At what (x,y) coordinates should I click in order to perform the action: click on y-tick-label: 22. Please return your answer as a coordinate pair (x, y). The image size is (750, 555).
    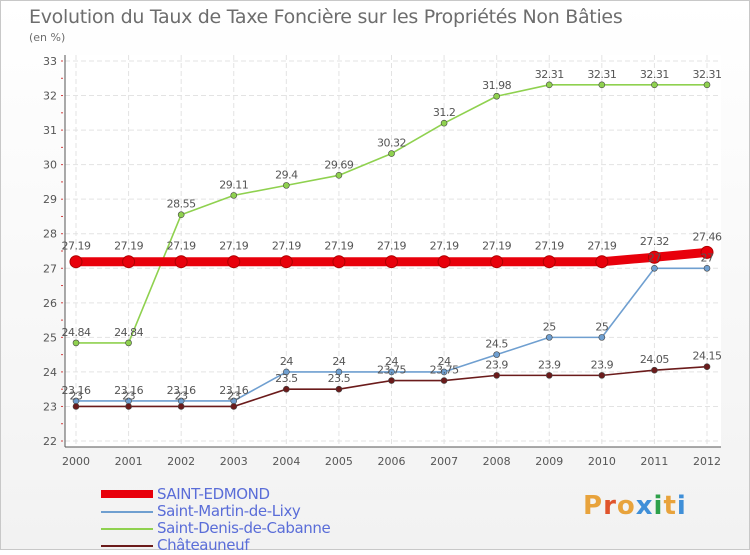
    Looking at the image, I should click on (50, 441).